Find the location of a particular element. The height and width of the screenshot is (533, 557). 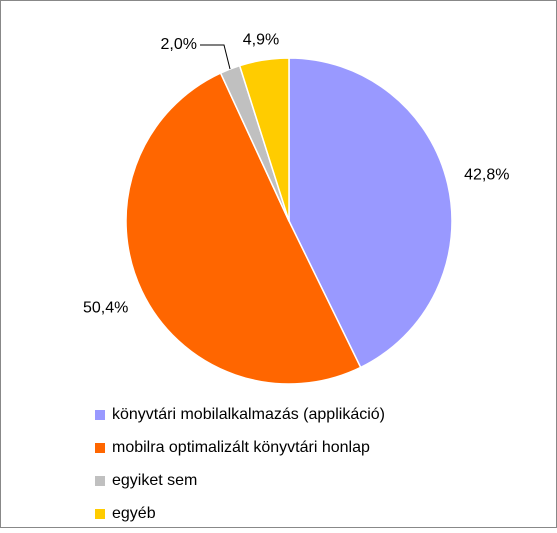

data-label: 2,0% is located at coordinates (179, 44).